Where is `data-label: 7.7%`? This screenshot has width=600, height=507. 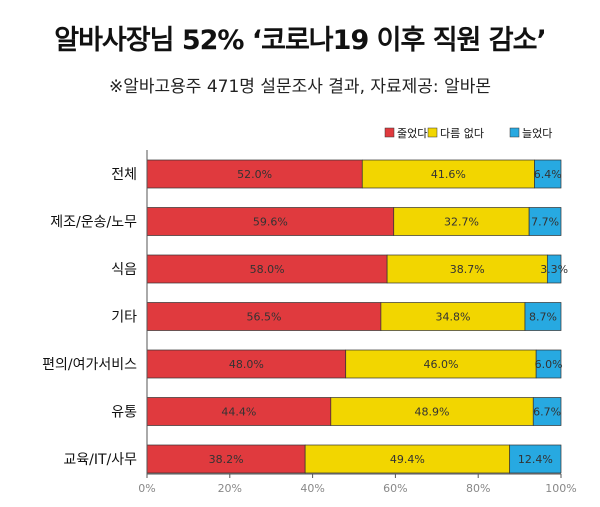
data-label: 7.7% is located at coordinates (545, 222).